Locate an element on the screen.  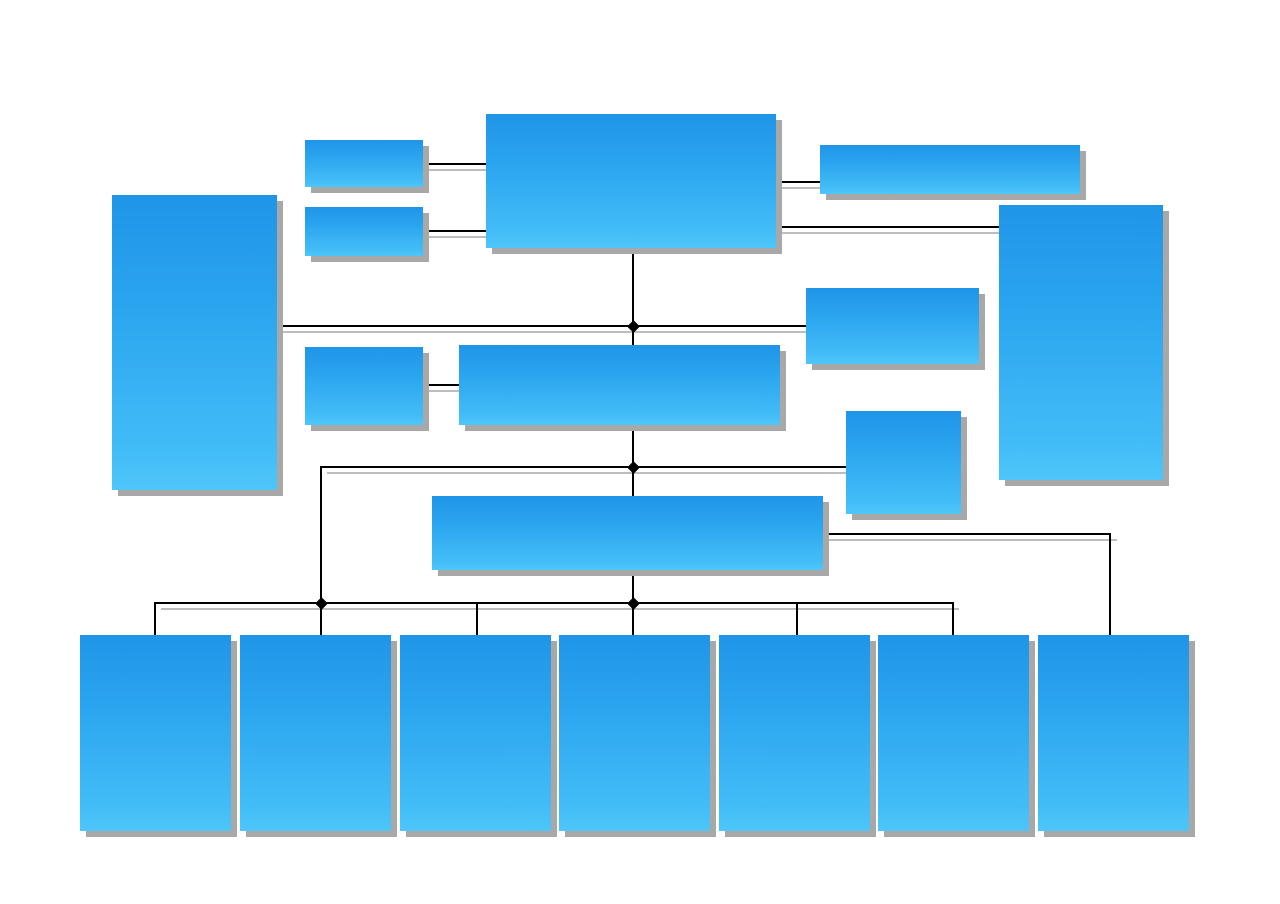
node-top-small-upper is located at coordinates (364, 163).